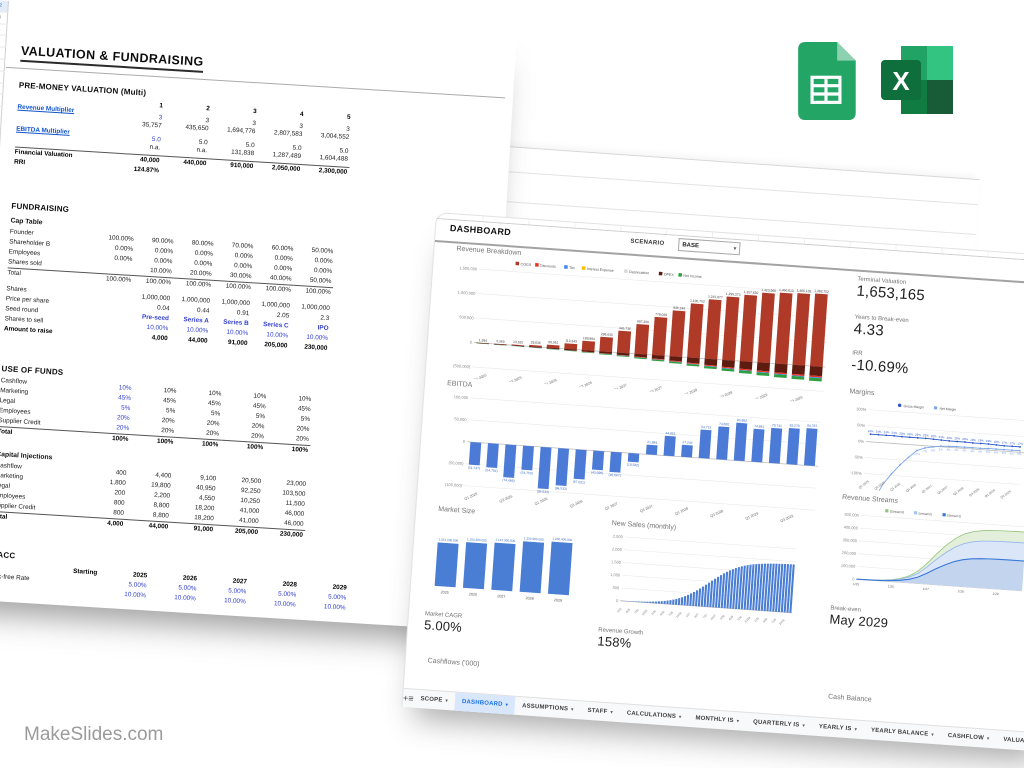  What do you see at coordinates (480, 230) in the screenshot?
I see `dashboard-title: DASHBOARD` at bounding box center [480, 230].